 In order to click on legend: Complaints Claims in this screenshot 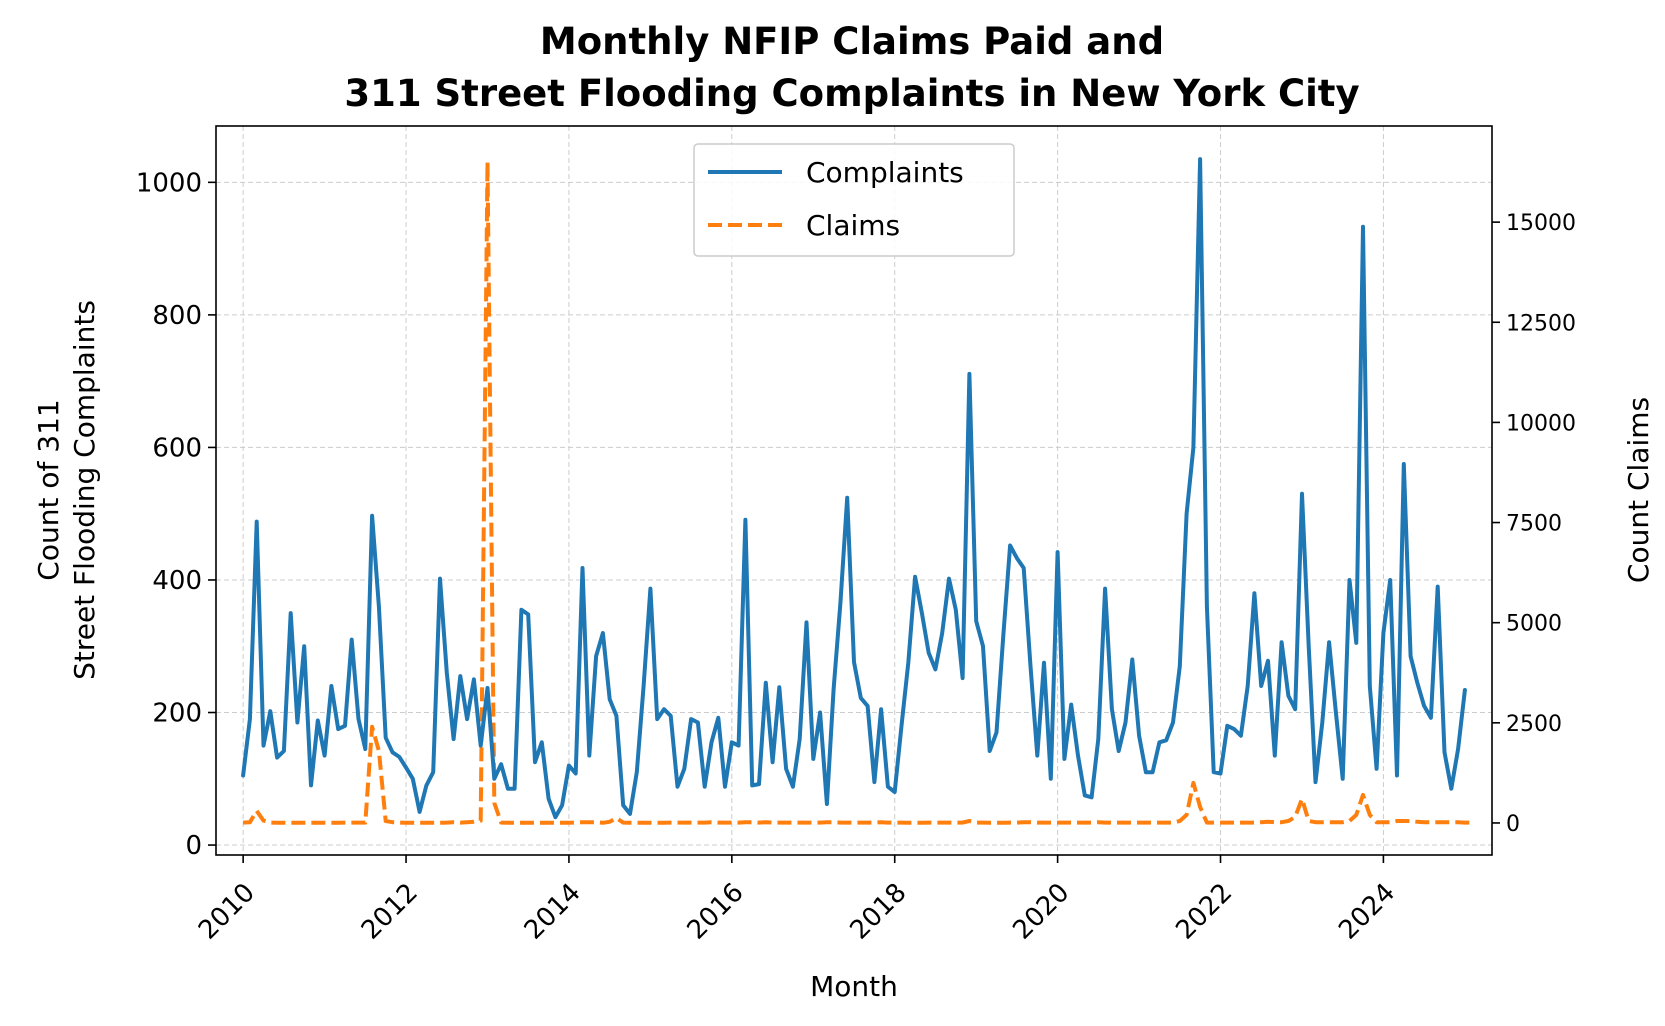, I will do `click(854, 200)`.